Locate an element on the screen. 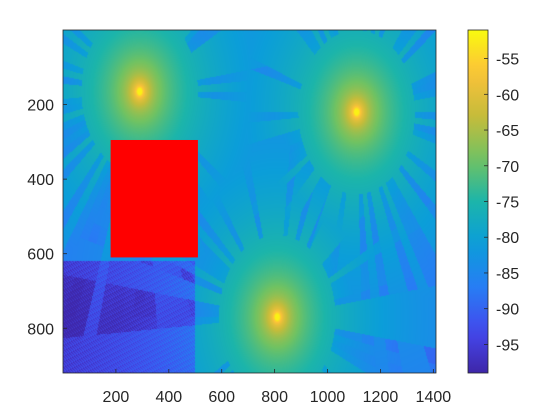 This screenshot has width=560, height=420. colorbar-tick-label: -65 is located at coordinates (507, 131).